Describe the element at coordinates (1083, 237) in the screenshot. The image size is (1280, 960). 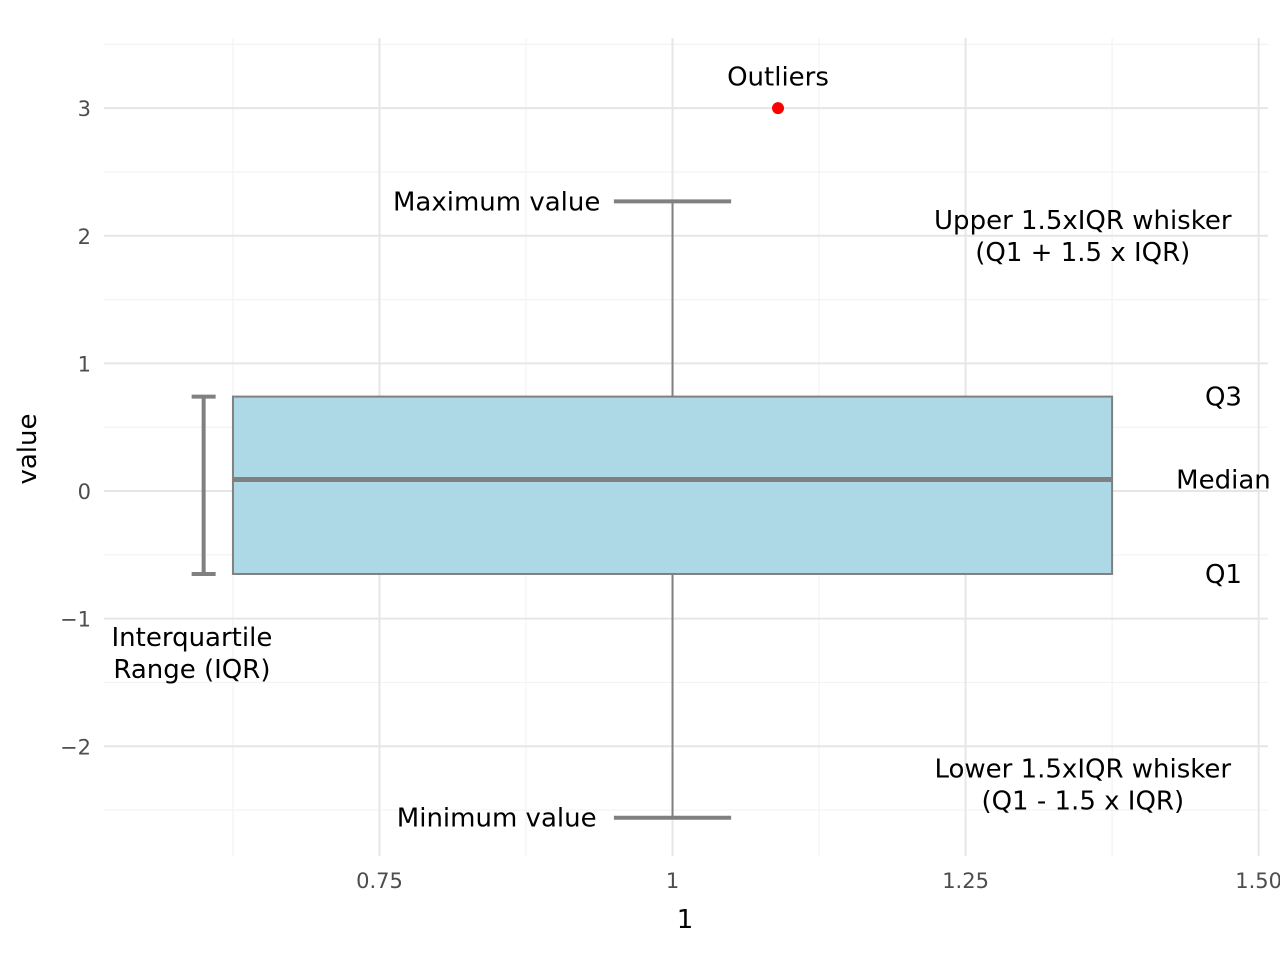
I see `annotation-upper-whisker: Upper 1.5xIQR whisker (Q1 + 1.5 x IQR)` at that location.